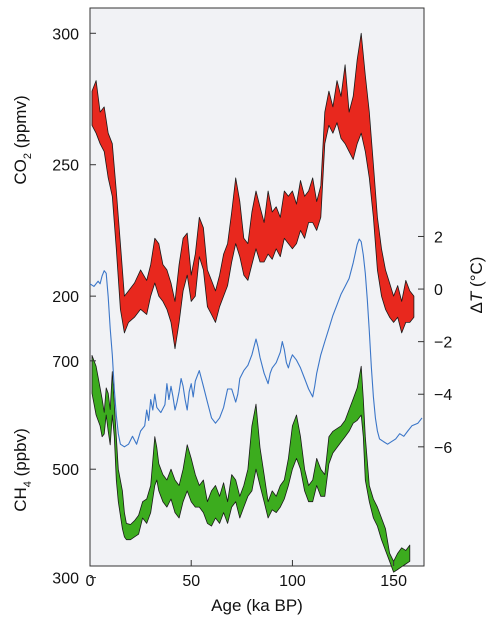 This screenshot has width=489, height=617. What do you see at coordinates (65, 362) in the screenshot?
I see `ch4-tick-label: 700` at bounding box center [65, 362].